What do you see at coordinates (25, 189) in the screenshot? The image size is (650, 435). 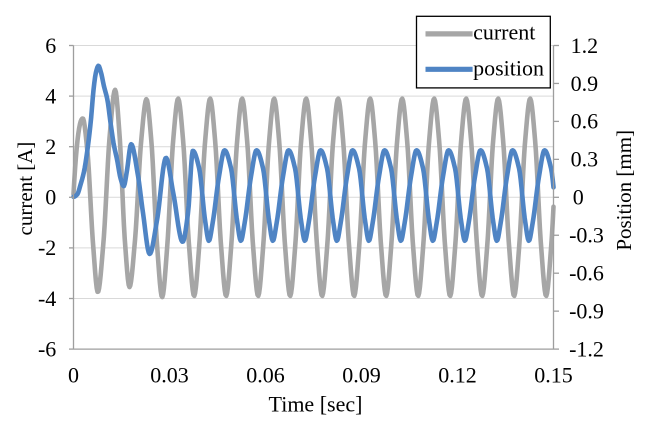 I see `svg-text: current [A]` at bounding box center [25, 189].